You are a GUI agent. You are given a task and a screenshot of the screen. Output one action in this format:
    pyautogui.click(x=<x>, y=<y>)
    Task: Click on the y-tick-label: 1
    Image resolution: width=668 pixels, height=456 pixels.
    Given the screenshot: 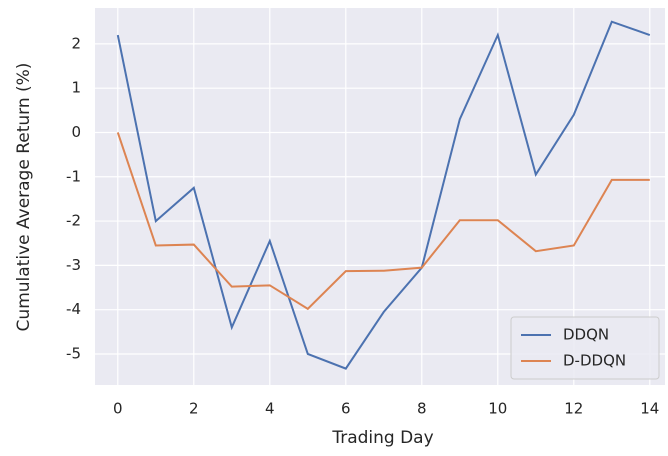 What is the action you would take?
    pyautogui.click(x=76, y=88)
    